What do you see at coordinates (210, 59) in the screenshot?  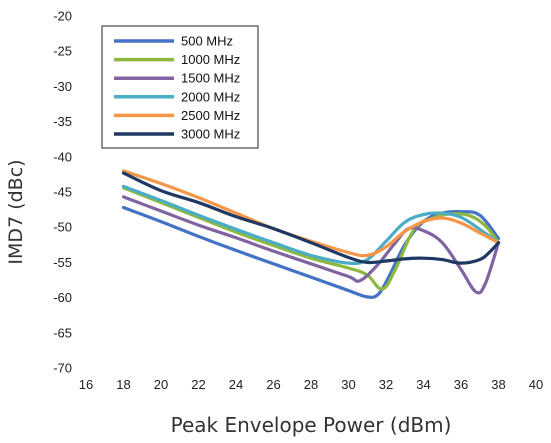 I see `legend-label: 1000 MHz` at bounding box center [210, 59].